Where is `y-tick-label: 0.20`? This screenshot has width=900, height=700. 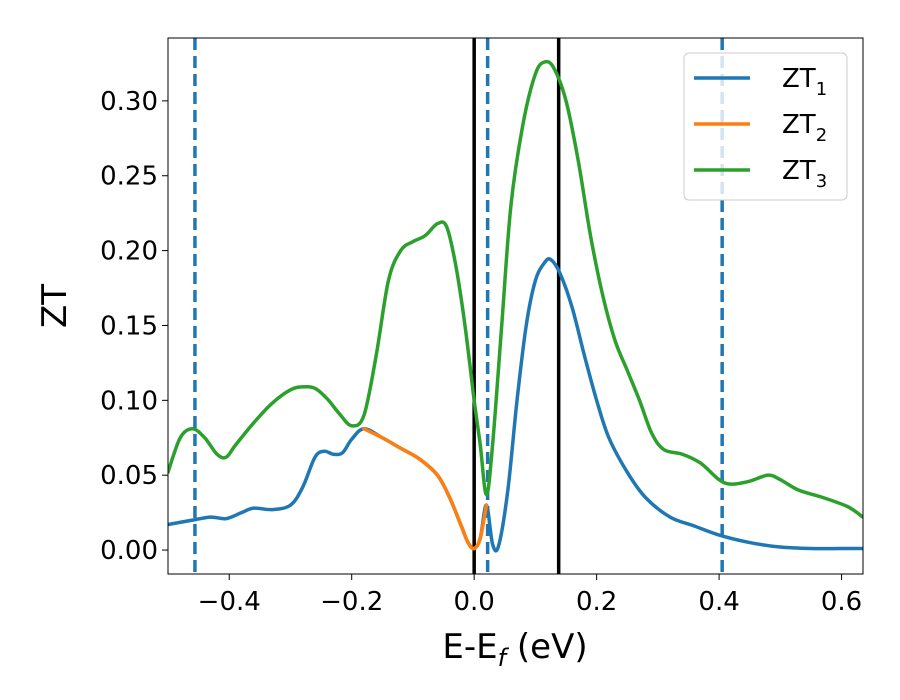 y-tick-label: 0.20 is located at coordinates (129, 252).